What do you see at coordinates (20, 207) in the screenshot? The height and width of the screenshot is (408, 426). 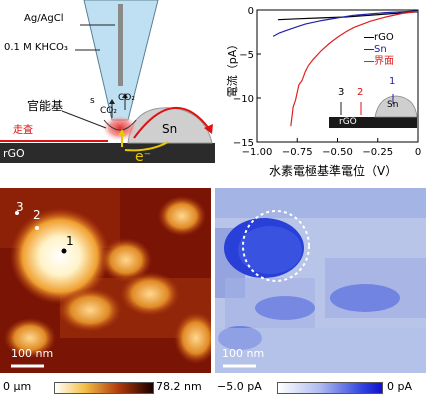 I see `topo-point-3: 3` at bounding box center [20, 207].